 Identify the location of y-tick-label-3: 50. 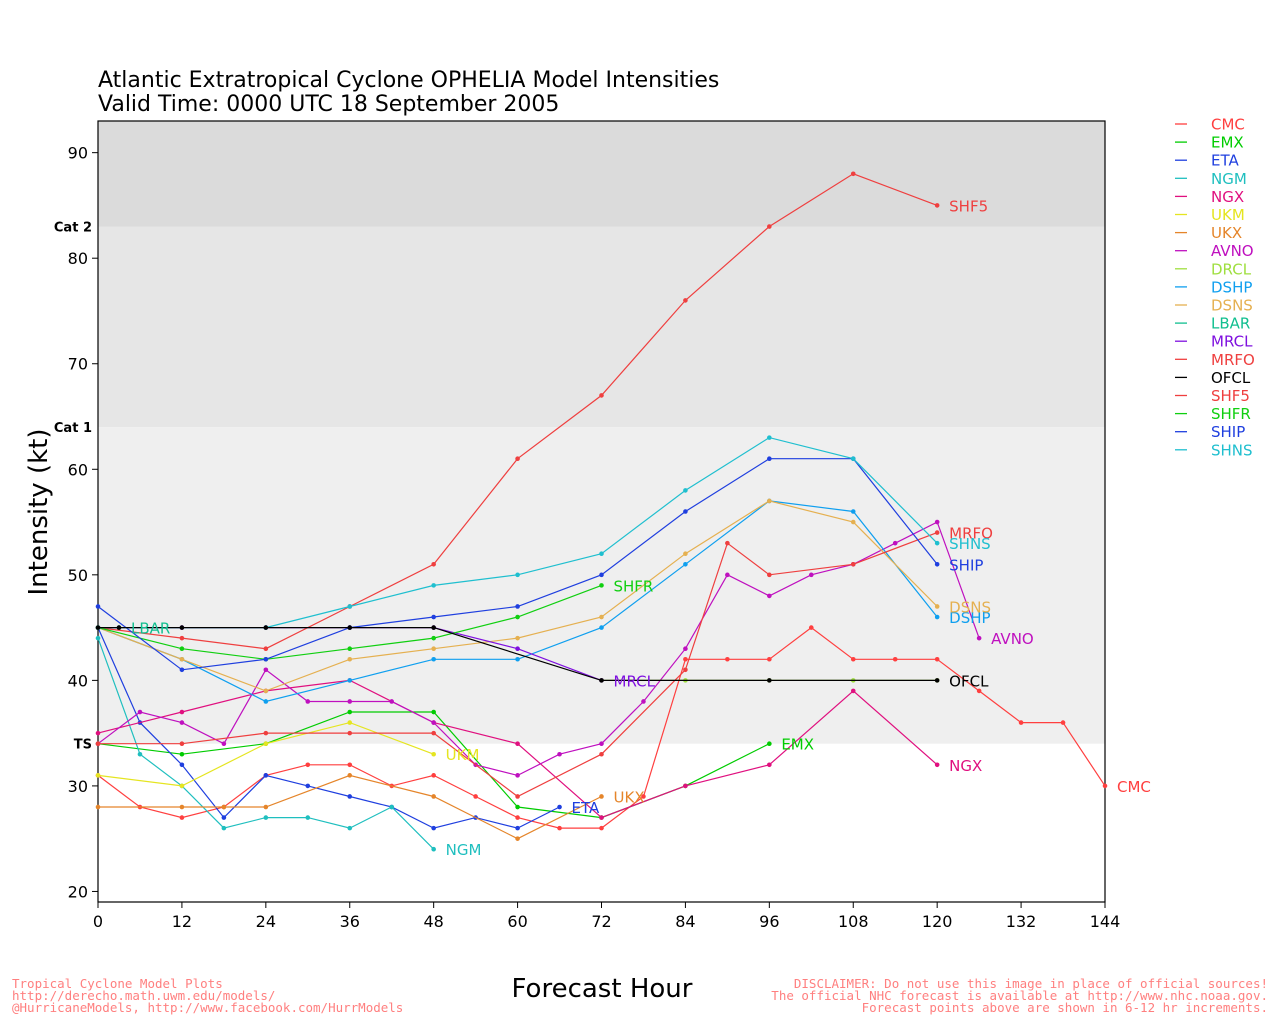
(78, 575).